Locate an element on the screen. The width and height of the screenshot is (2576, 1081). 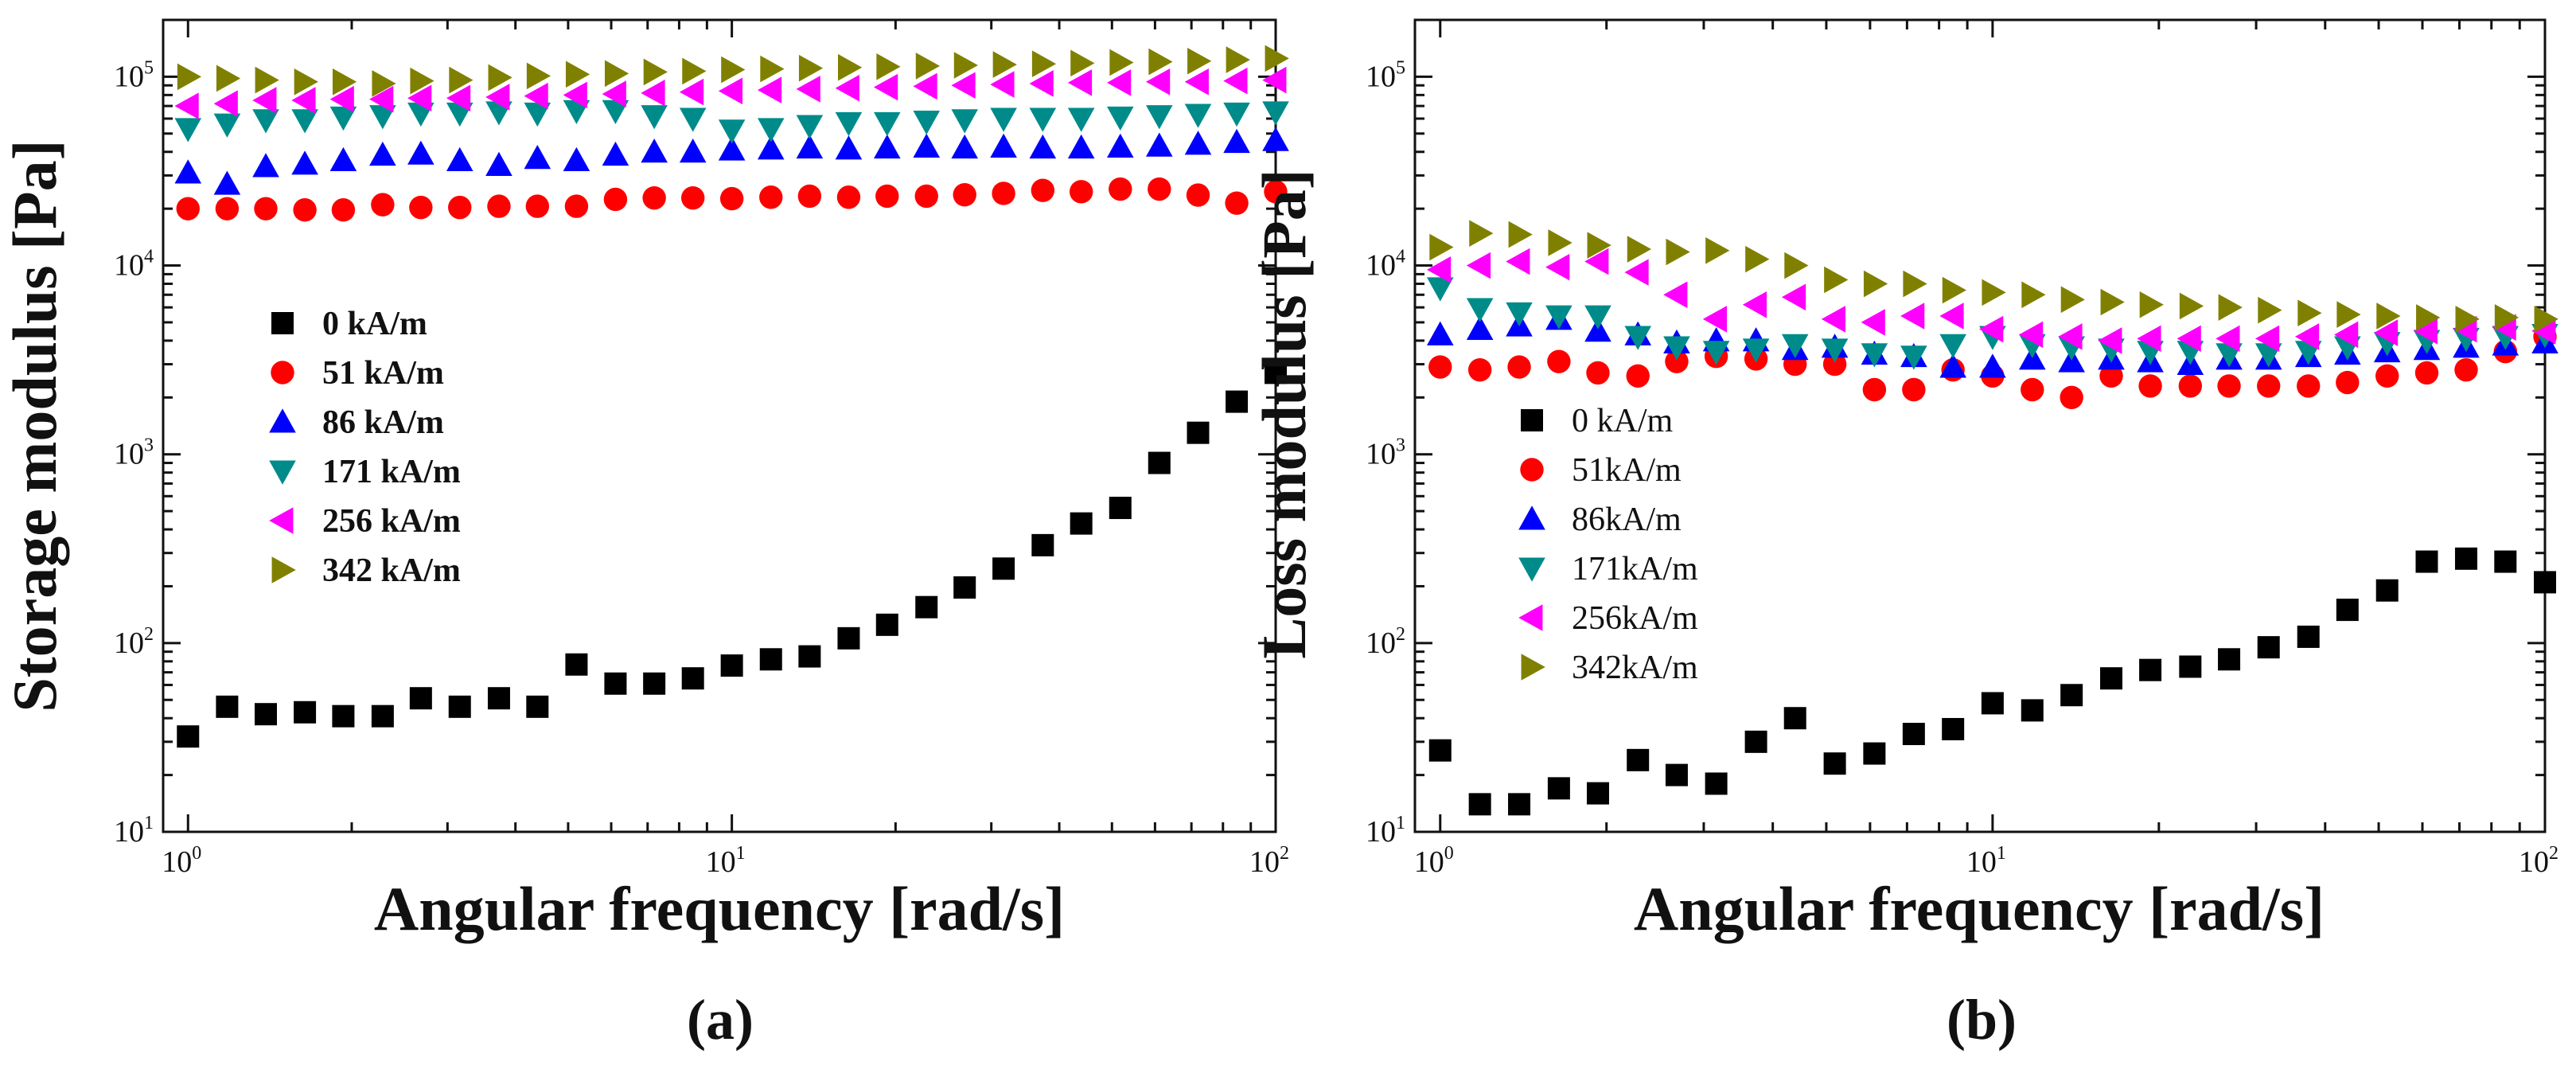
legend-label: 256 kA/m is located at coordinates (391, 521).